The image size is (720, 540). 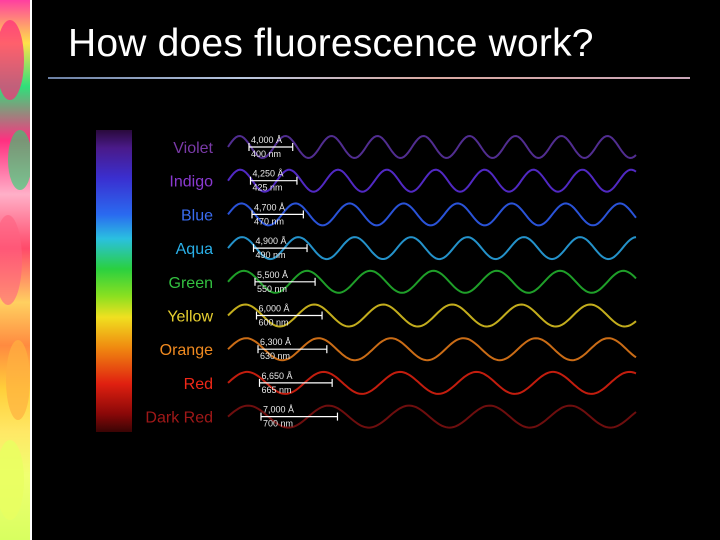 What do you see at coordinates (432, 281) in the screenshot?
I see `light-wave-green` at bounding box center [432, 281].